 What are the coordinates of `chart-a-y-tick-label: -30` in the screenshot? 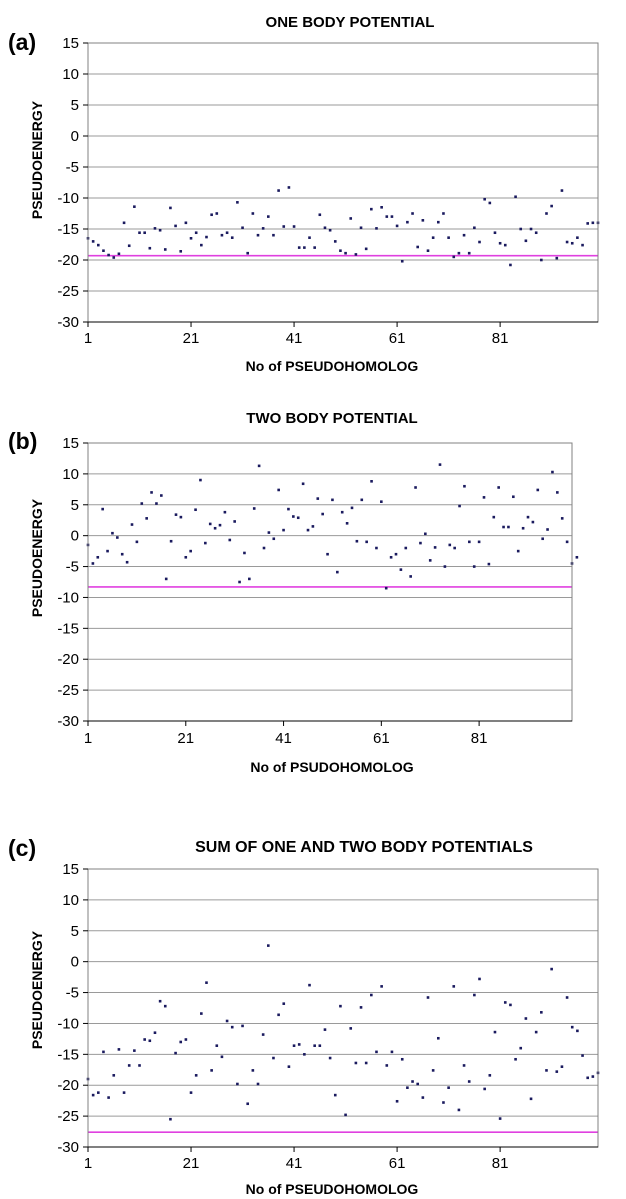 It's located at (68, 322).